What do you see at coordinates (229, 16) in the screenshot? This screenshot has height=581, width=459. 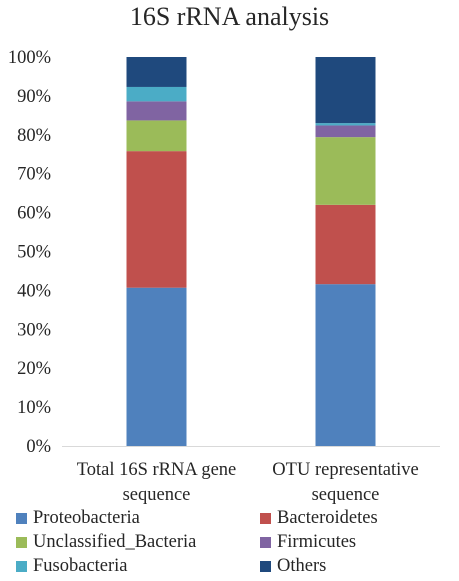 I see `chart-title: 16S rRNA analysis` at bounding box center [229, 16].